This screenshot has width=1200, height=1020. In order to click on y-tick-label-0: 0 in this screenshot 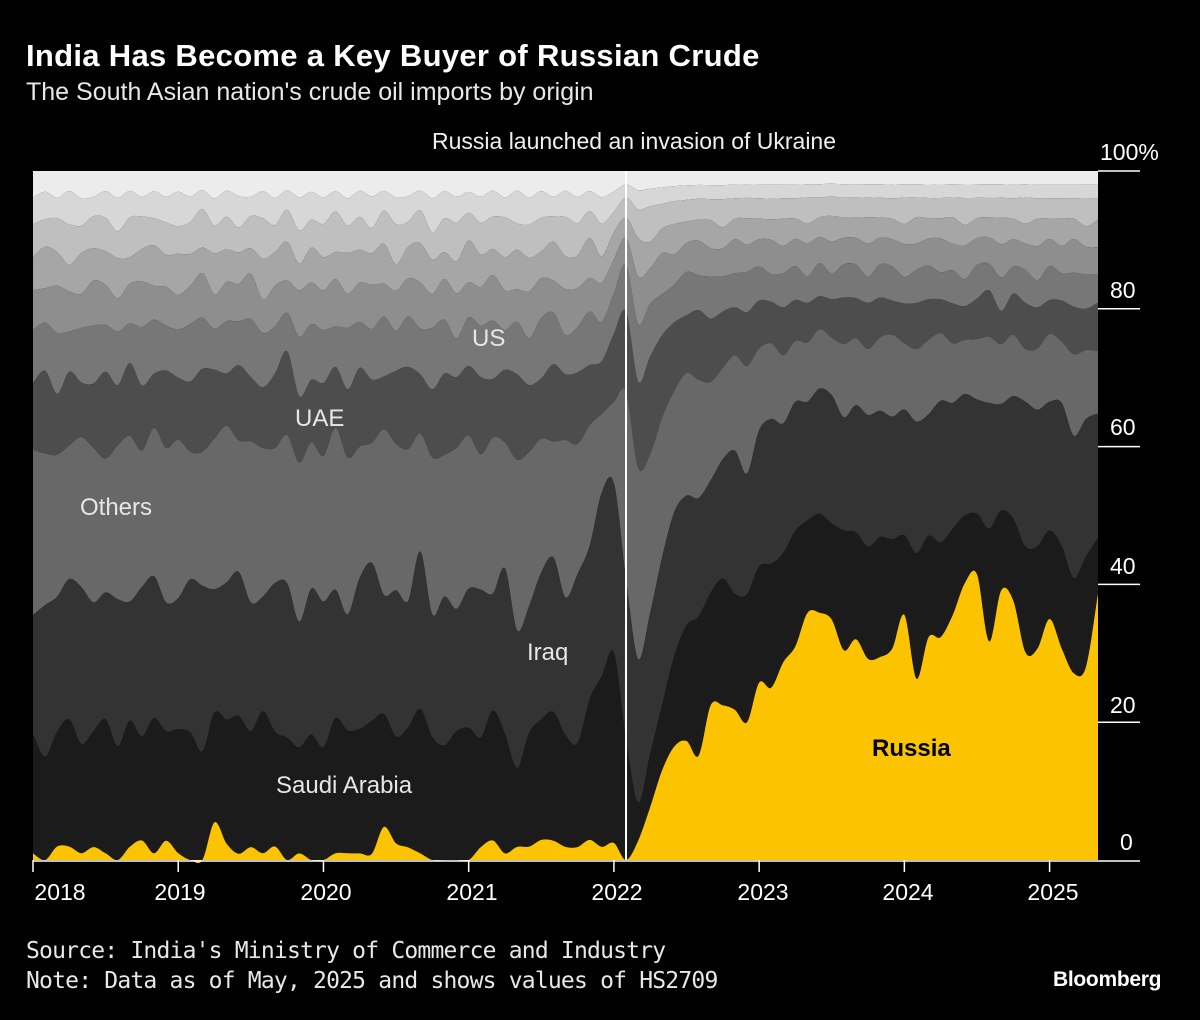, I will do `click(1126, 842)`.